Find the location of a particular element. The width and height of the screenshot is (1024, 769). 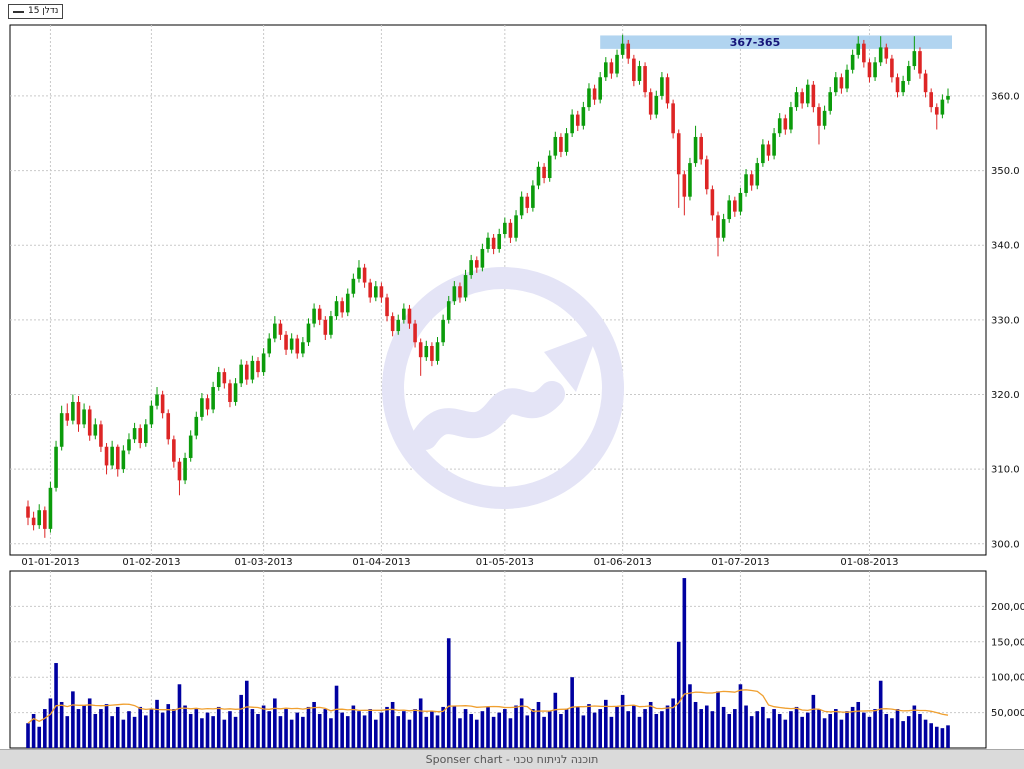

svg-text: 01-03-2013 is located at coordinates (264, 562).